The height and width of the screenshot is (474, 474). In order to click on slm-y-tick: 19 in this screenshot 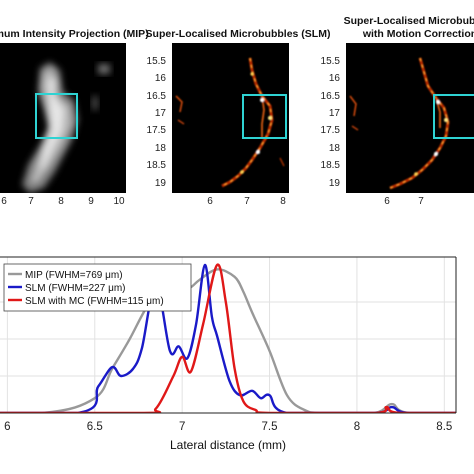, I will do `click(161, 183)`.